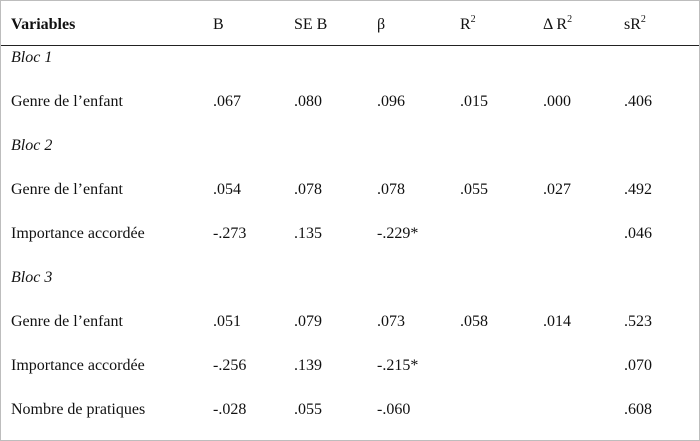  Describe the element at coordinates (308, 321) in the screenshot. I see `table-cell: .079` at that location.